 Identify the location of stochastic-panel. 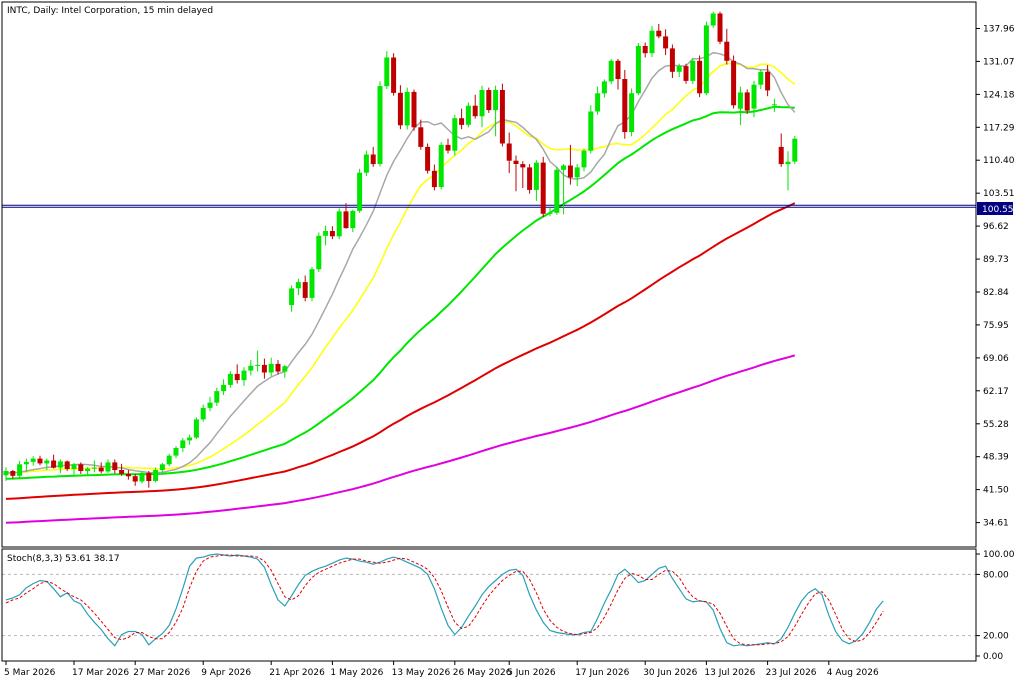
(489, 600).